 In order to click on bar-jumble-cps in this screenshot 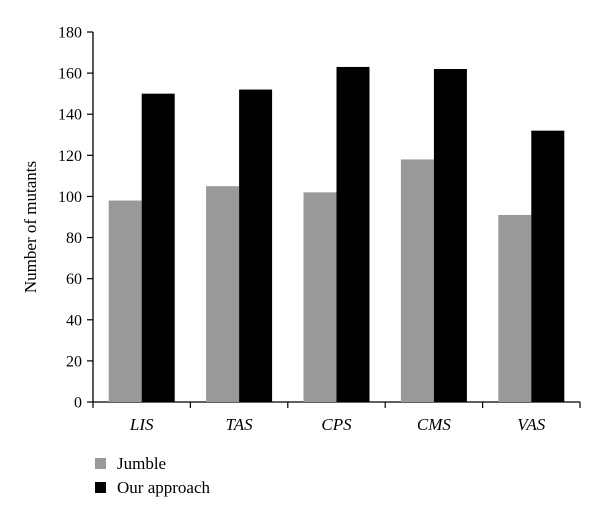, I will do `click(320, 297)`.